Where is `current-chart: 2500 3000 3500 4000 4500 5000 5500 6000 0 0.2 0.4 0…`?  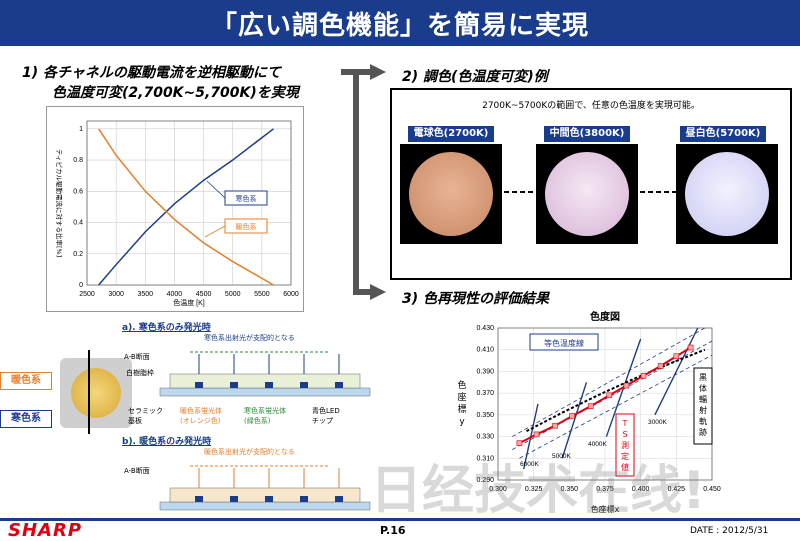
current-chart: 2500 3000 3500 4000 4500 5000 5500 6000 0 0.2 0.4 0… is located at coordinates (177, 213).